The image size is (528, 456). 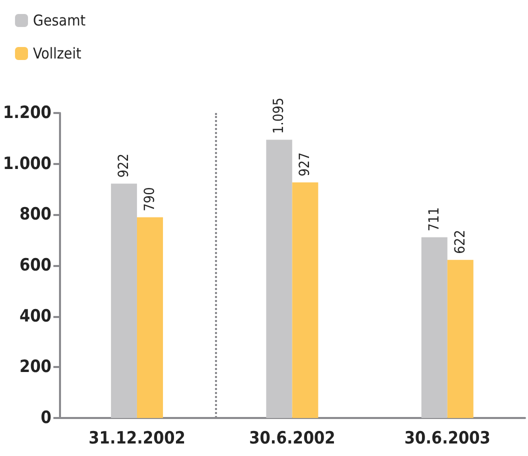 What do you see at coordinates (292, 438) in the screenshot?
I see `x-tick-label: 30.6.2002` at bounding box center [292, 438].